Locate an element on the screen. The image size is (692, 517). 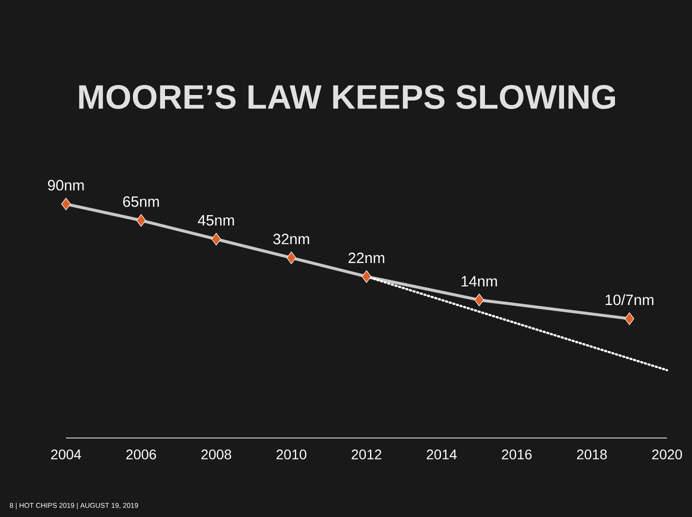
annotation: 22nm is located at coordinates (366, 258).